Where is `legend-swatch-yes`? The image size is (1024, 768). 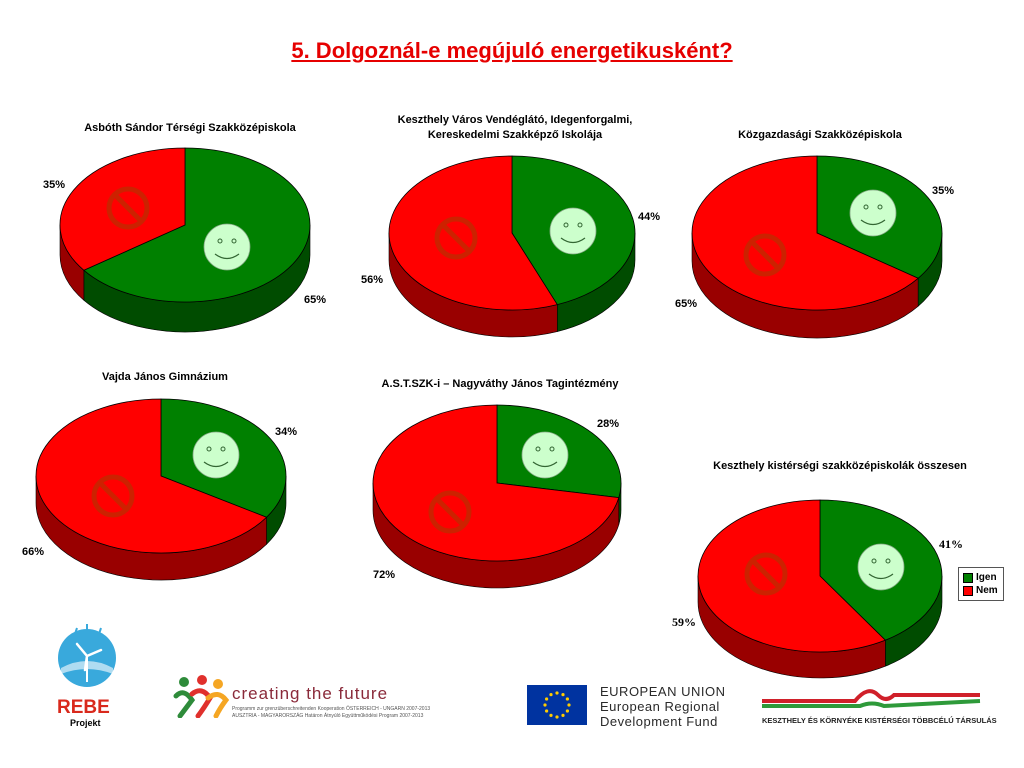
legend-swatch-yes is located at coordinates (968, 577).